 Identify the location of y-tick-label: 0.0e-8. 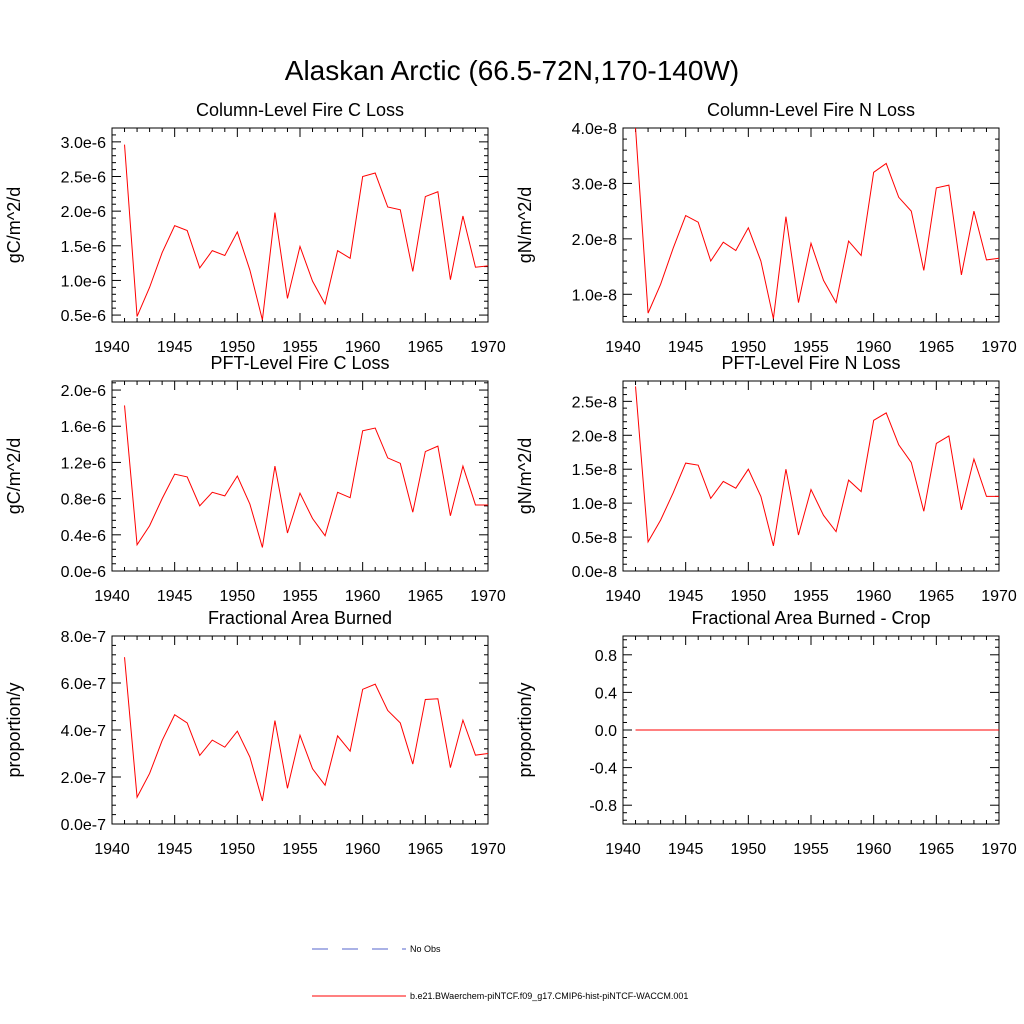
(594, 572).